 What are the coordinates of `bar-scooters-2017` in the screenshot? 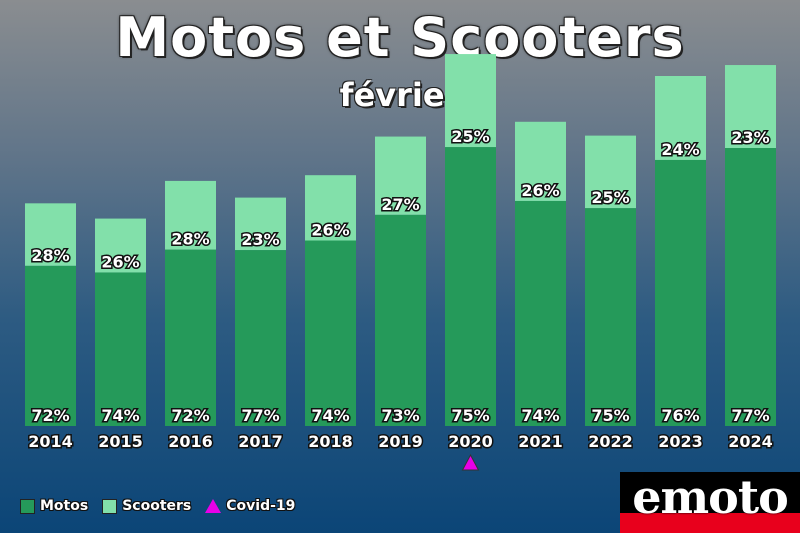 It's located at (260, 224).